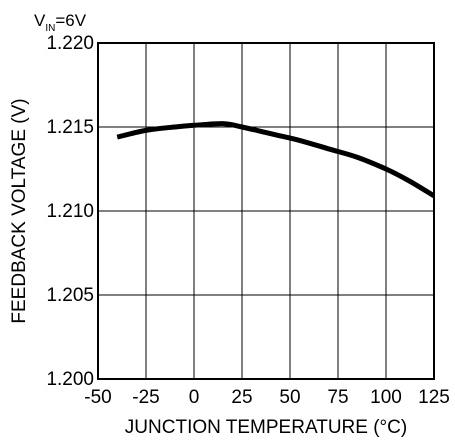 The width and height of the screenshot is (455, 441). Describe the element at coordinates (70, 127) in the screenshot. I see `y-tick-label: 1.215` at that location.